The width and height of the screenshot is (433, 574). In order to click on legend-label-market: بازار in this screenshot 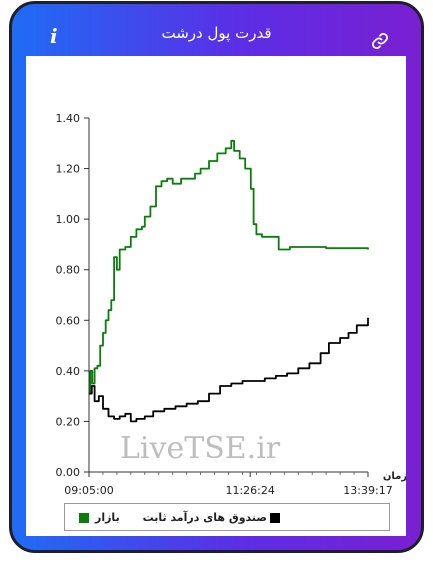, I will do `click(107, 517)`.